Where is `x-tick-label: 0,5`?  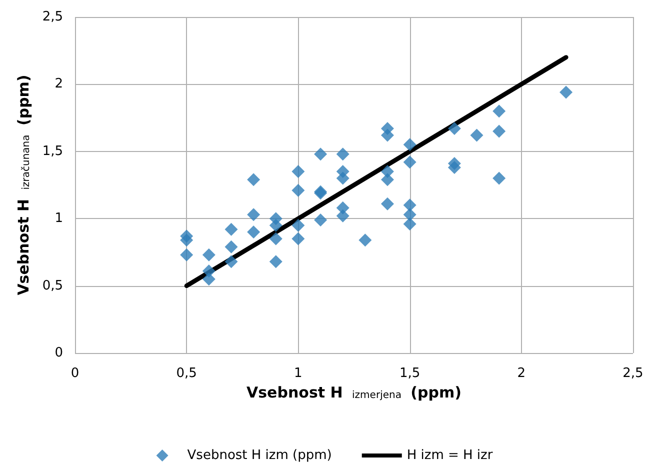
x-tick-label: 0,5 is located at coordinates (186, 373).